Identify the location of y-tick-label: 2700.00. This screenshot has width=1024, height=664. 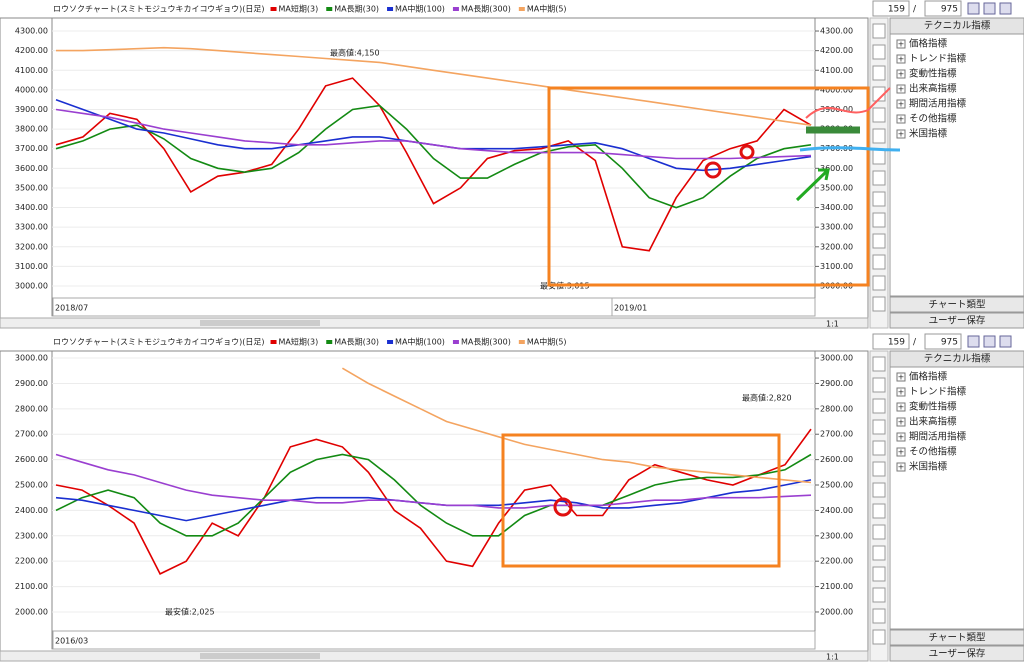
(31, 434).